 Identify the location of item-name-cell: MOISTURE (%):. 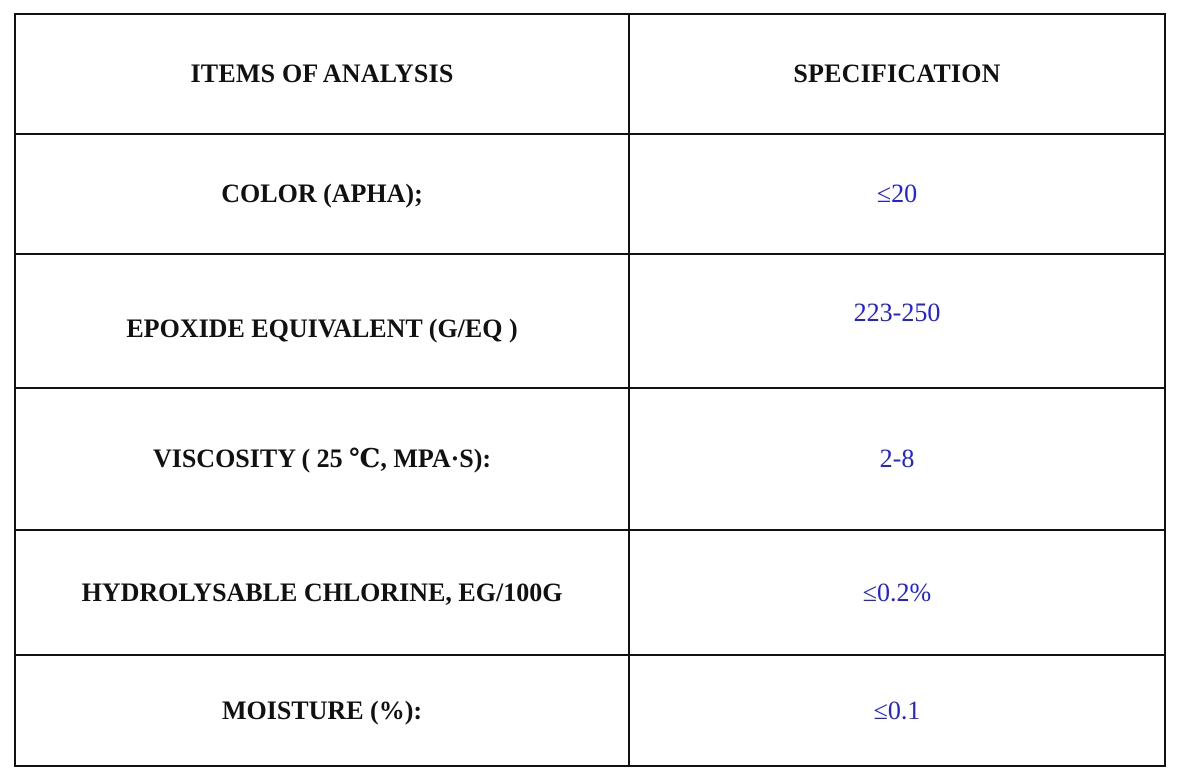
(322, 710).